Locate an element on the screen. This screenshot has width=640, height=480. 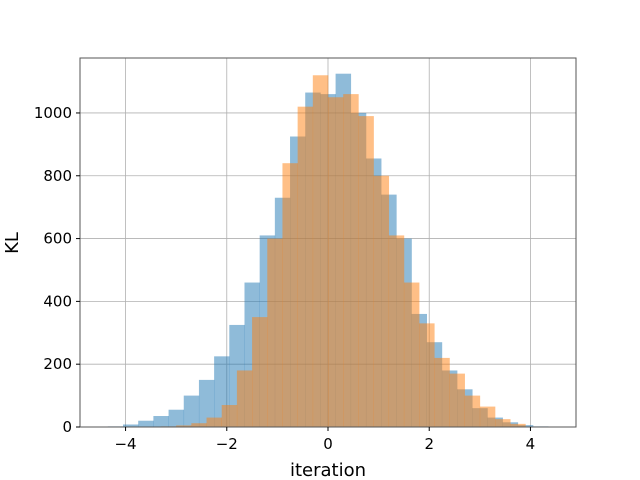
y-axis-label: KL is located at coordinates (12, 243).